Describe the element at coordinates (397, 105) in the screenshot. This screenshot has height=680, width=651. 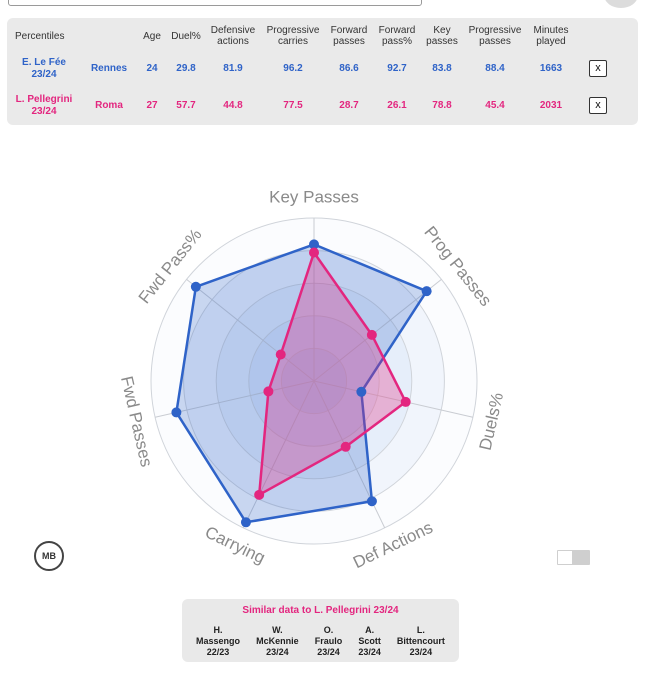
I see `forward-pass-pct-value: 26.1` at that location.